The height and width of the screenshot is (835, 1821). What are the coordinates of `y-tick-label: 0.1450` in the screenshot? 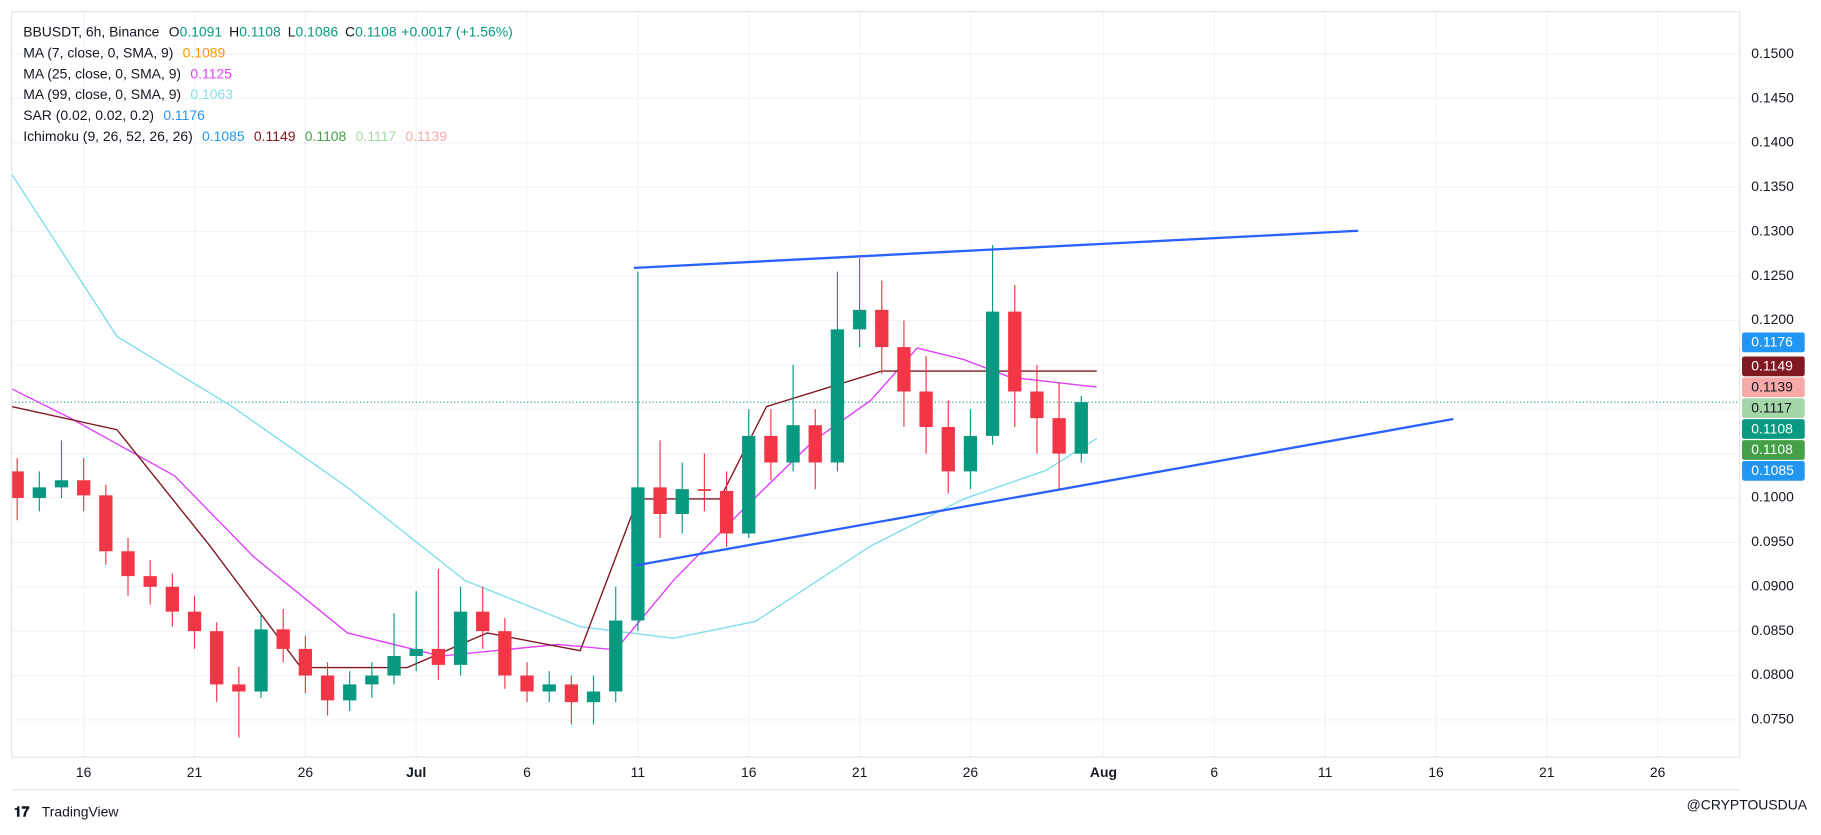 It's located at (1772, 97).